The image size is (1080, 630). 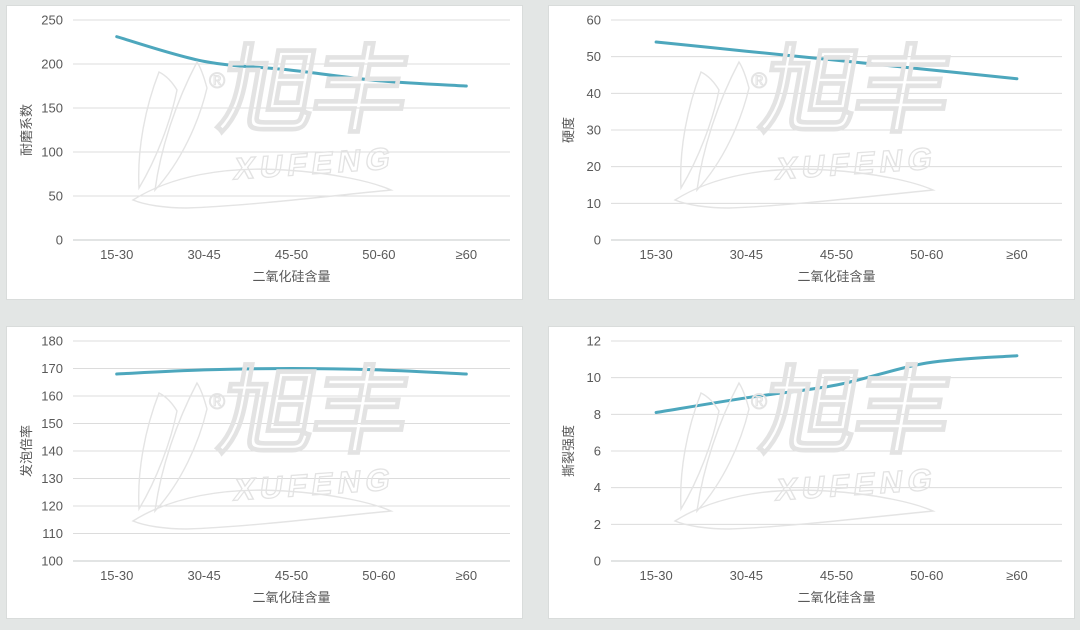 What do you see at coordinates (52, 478) in the screenshot?
I see `svg-text: 130` at bounding box center [52, 478].